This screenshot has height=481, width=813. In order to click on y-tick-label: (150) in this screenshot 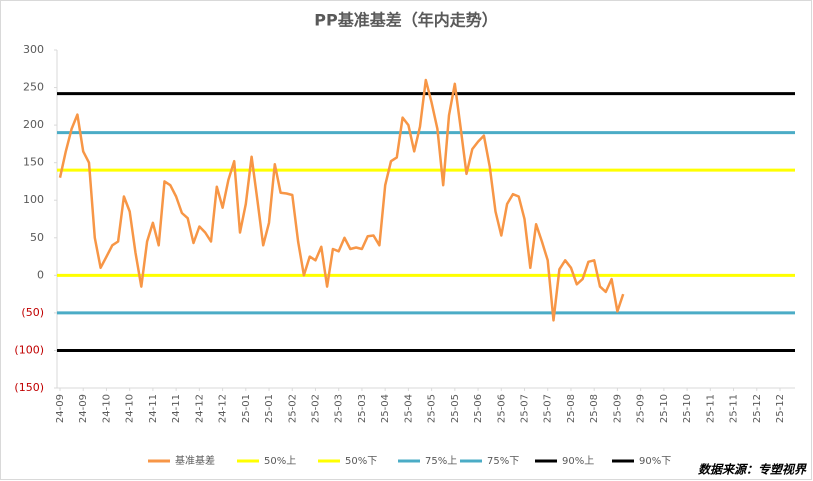, I will do `click(29, 387)`.